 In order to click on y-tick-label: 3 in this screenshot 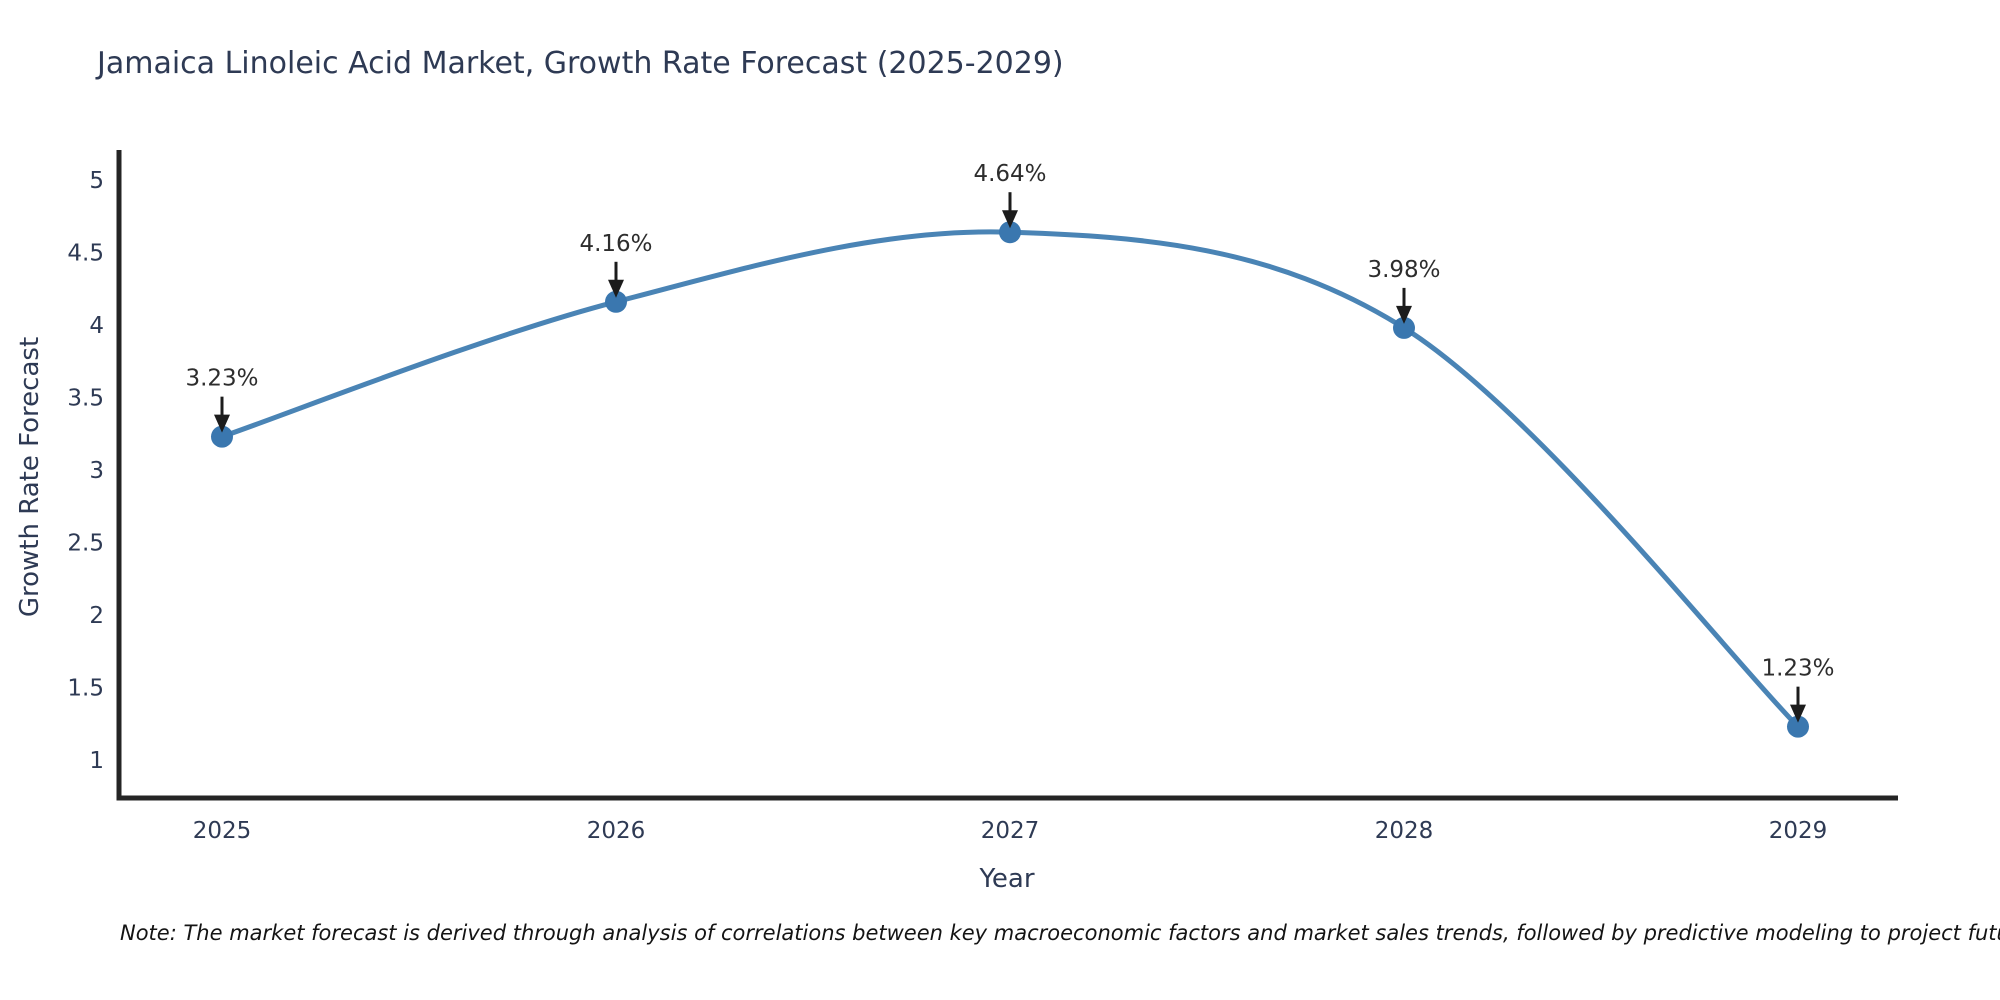, I will do `click(96, 471)`.